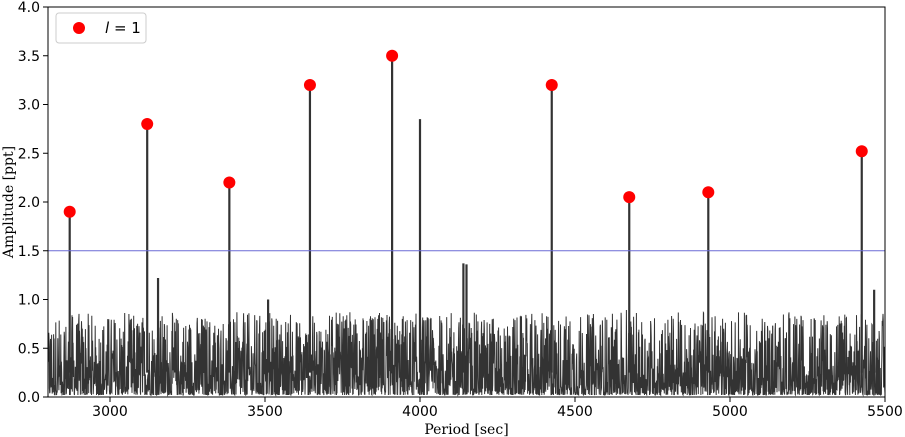 The image size is (905, 437). Describe the element at coordinates (107, 28) in the screenshot. I see `legend-label-var: l` at that location.